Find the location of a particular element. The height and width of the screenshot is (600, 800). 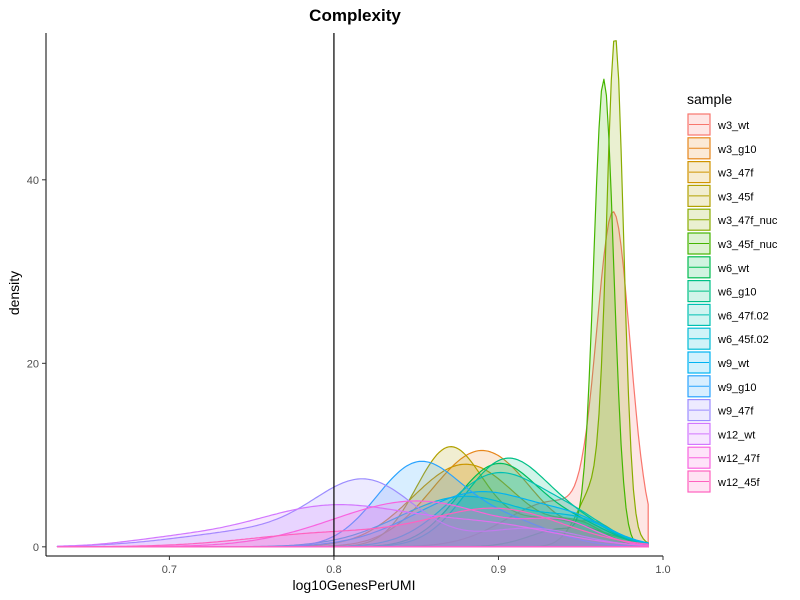

legend-label: w6_47f.02 is located at coordinates (743, 316).